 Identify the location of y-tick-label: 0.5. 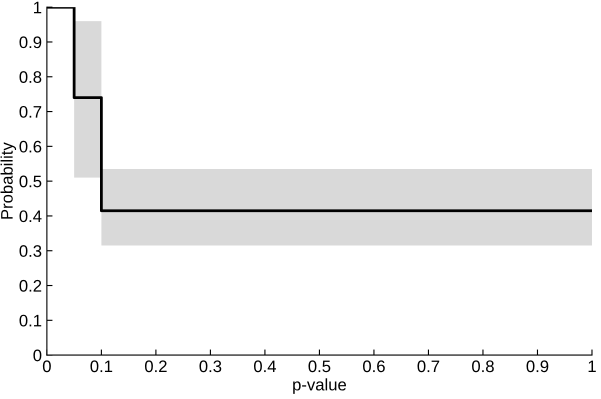
(31, 182).